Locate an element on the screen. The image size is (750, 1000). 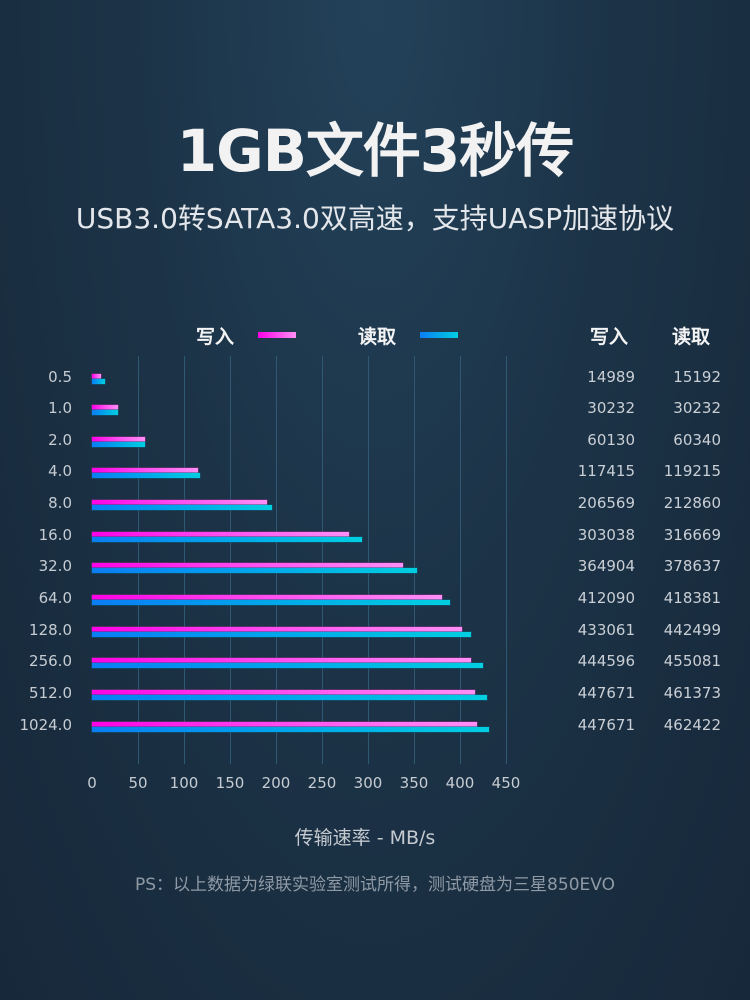
x-tick-label: 50 is located at coordinates (138, 783).